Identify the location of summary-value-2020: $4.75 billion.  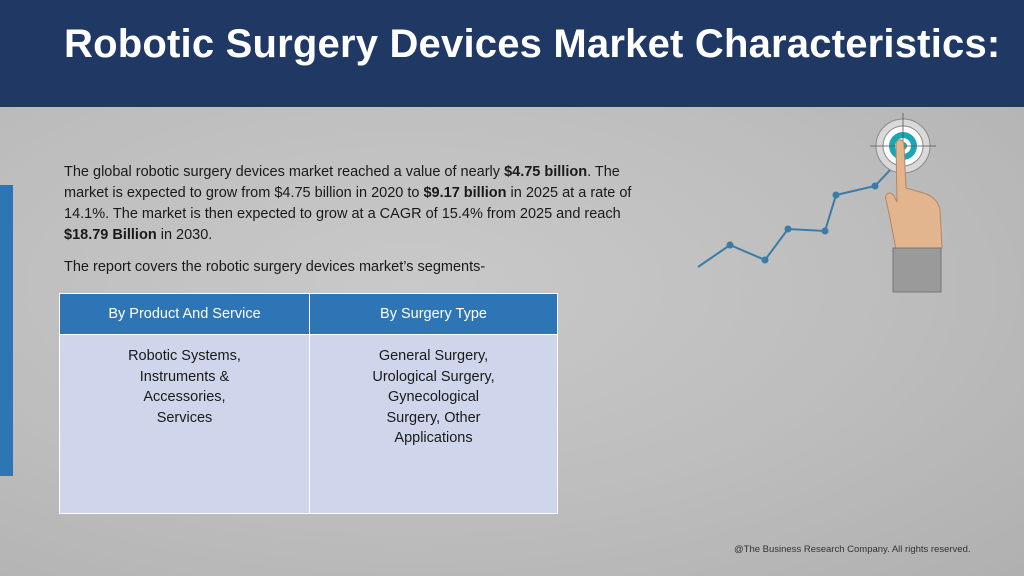
(546, 172).